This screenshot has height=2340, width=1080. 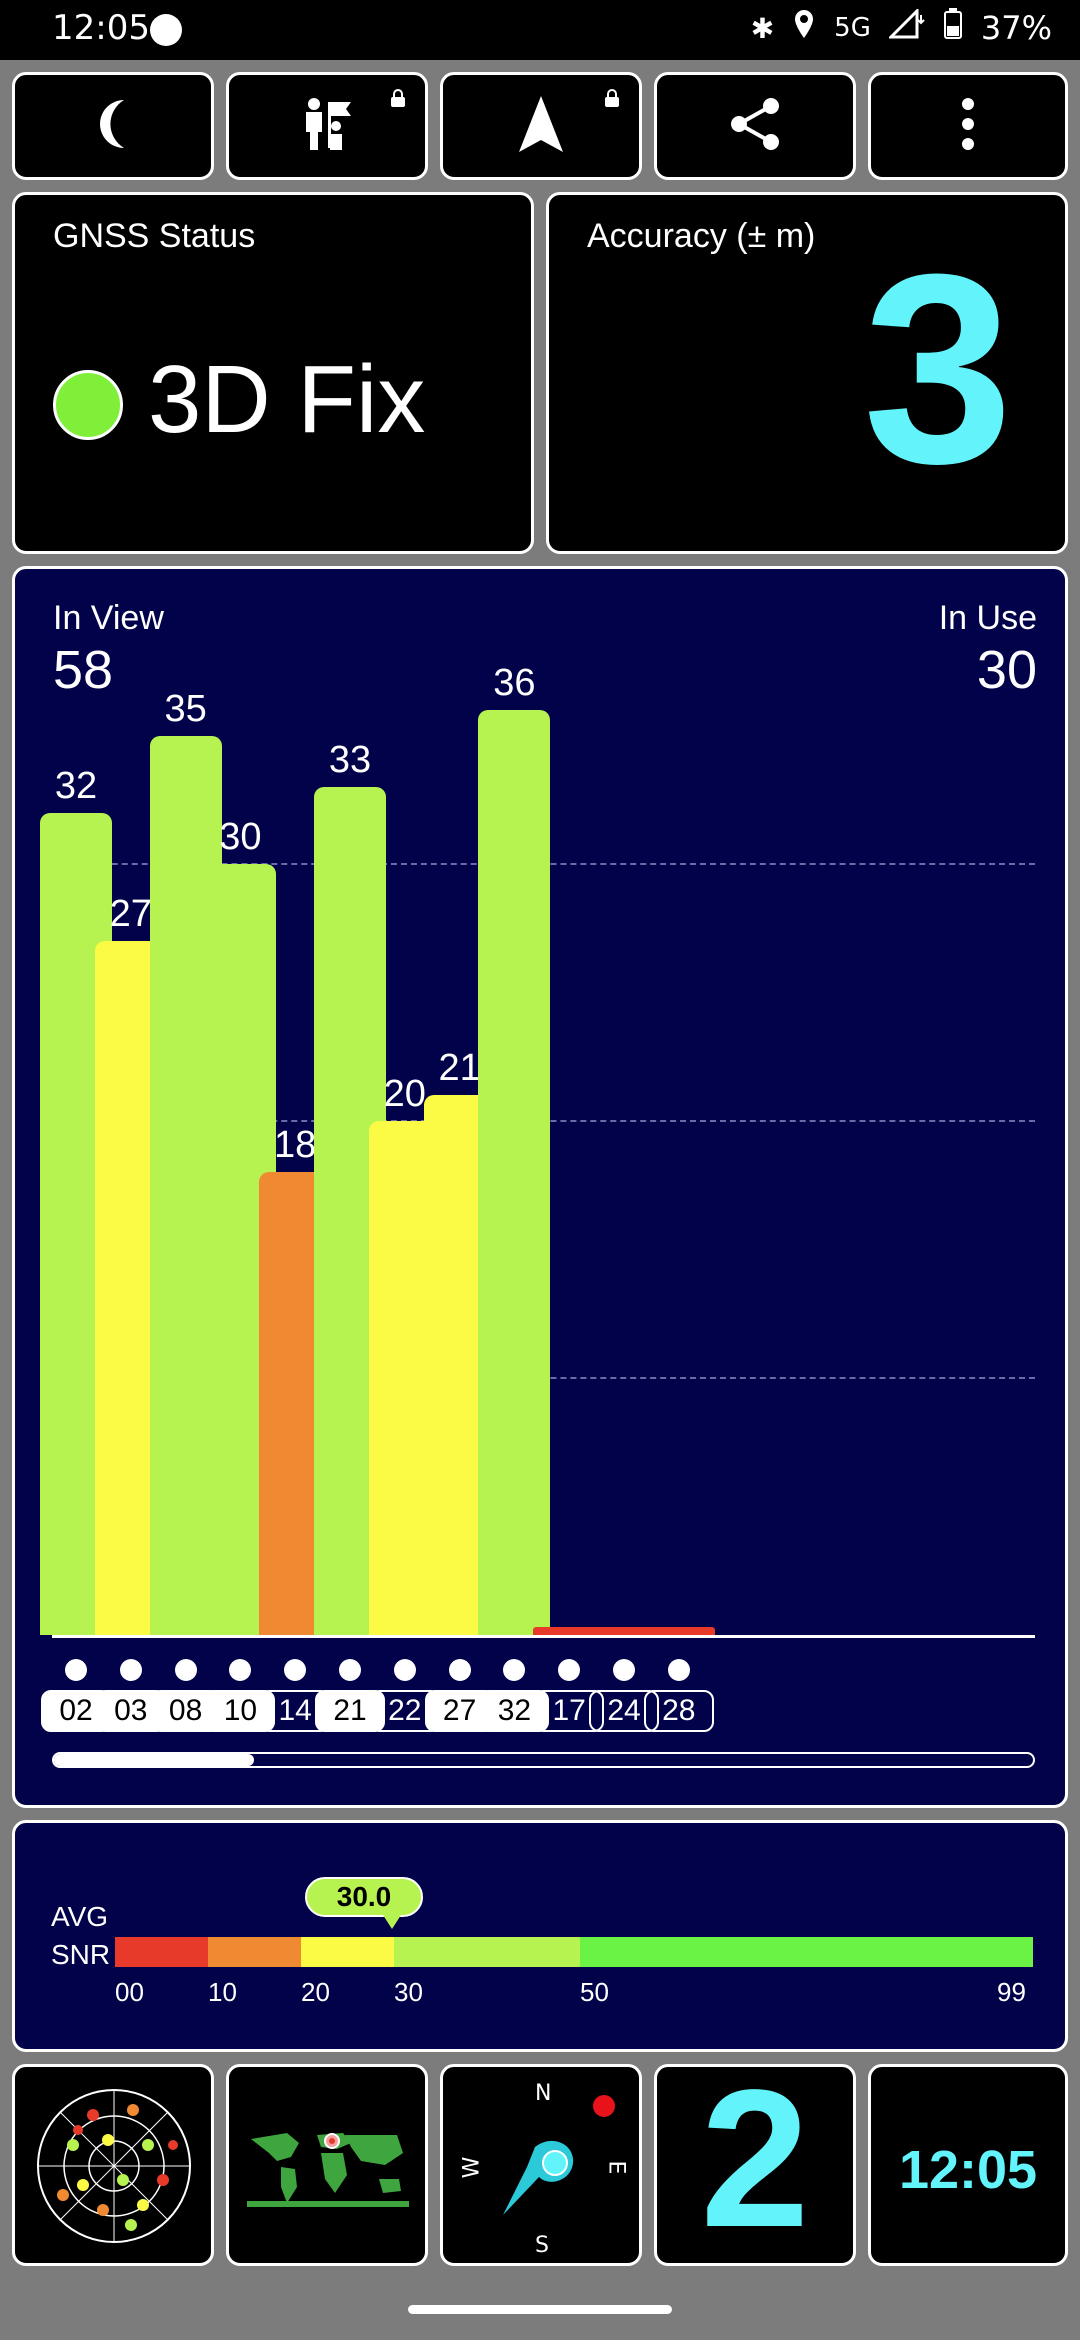 I want to click on more-options-button, so click(x=968, y=126).